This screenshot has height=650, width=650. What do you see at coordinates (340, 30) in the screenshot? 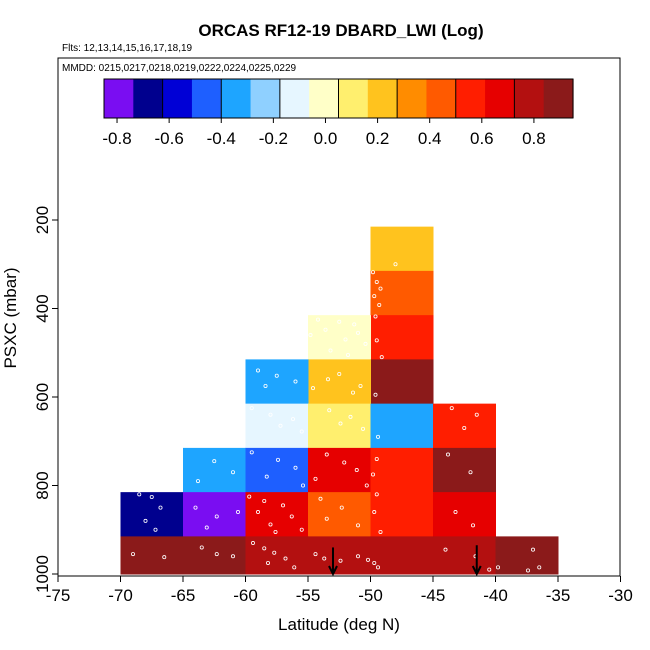
I see `chart-title: ORCAS RF12-19 DBARD_LWI (Log)` at bounding box center [340, 30].